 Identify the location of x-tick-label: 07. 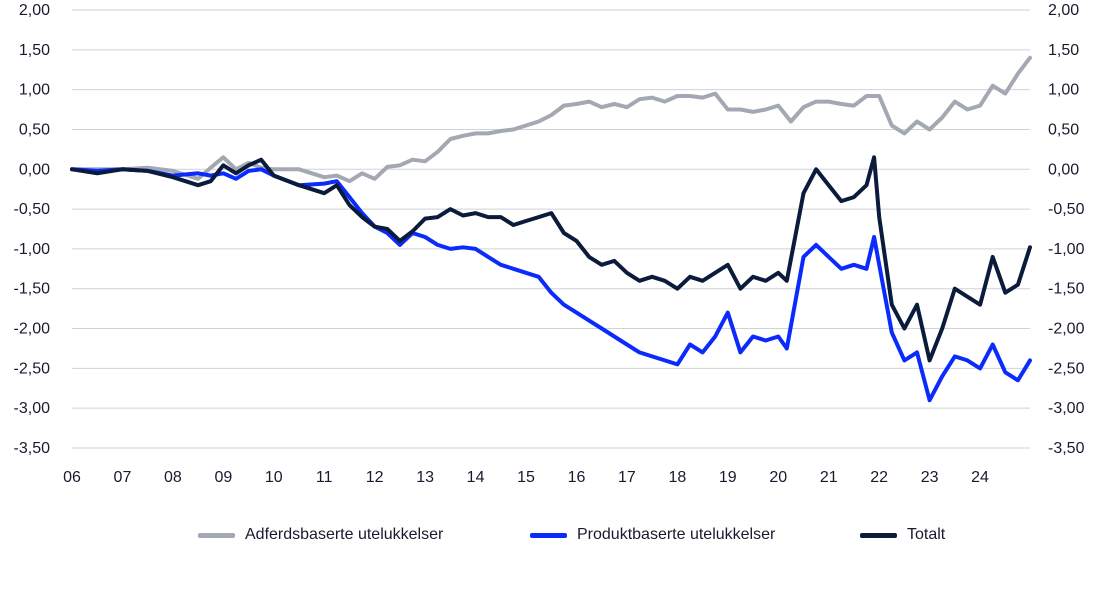
(123, 477).